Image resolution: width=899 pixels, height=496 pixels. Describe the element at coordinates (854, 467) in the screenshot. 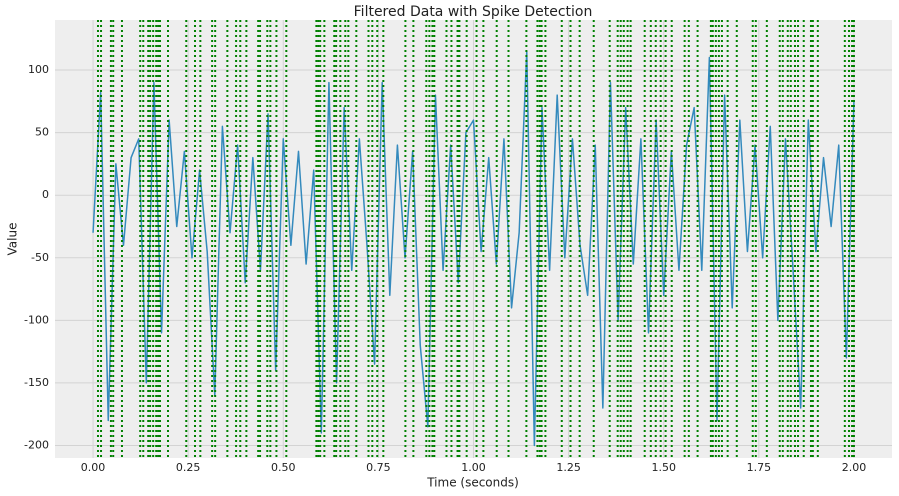

I see `x-tick-label: 2.00` at that location.